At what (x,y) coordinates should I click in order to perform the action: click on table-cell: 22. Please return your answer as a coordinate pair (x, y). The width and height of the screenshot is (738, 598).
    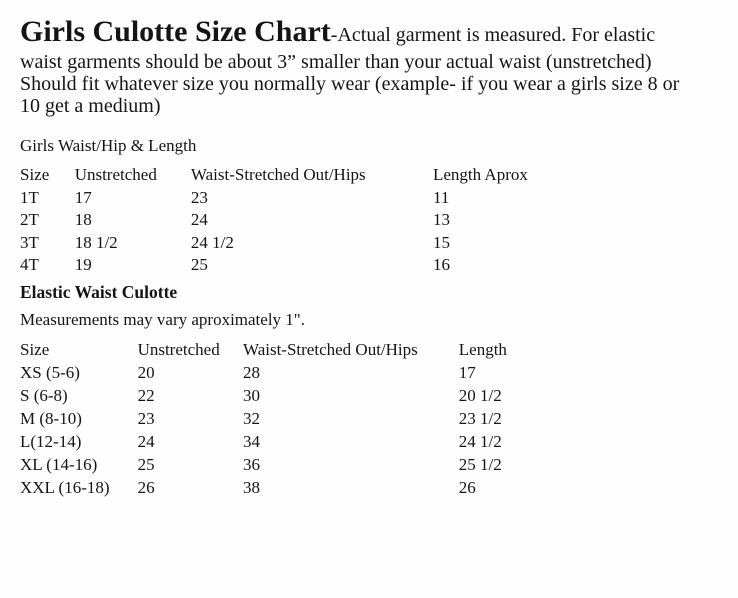
    Looking at the image, I should click on (146, 395).